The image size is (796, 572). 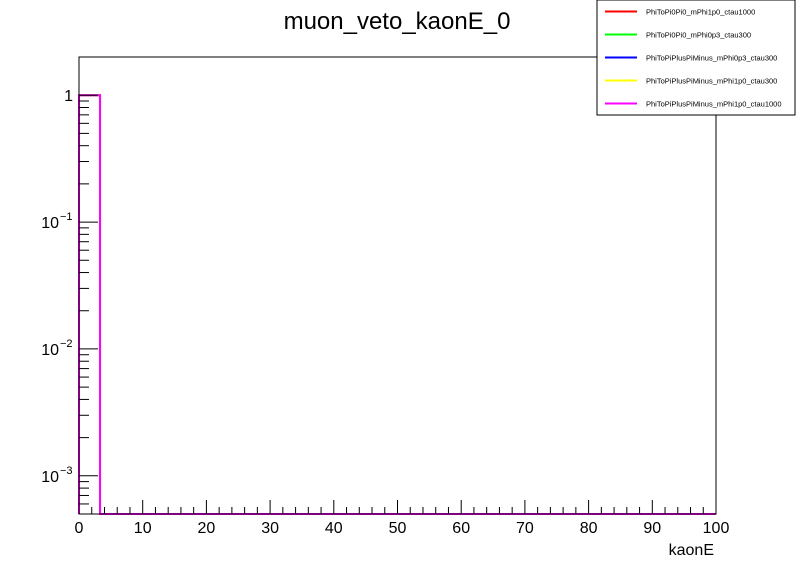 I want to click on x-tick-label: 40, so click(x=334, y=528).